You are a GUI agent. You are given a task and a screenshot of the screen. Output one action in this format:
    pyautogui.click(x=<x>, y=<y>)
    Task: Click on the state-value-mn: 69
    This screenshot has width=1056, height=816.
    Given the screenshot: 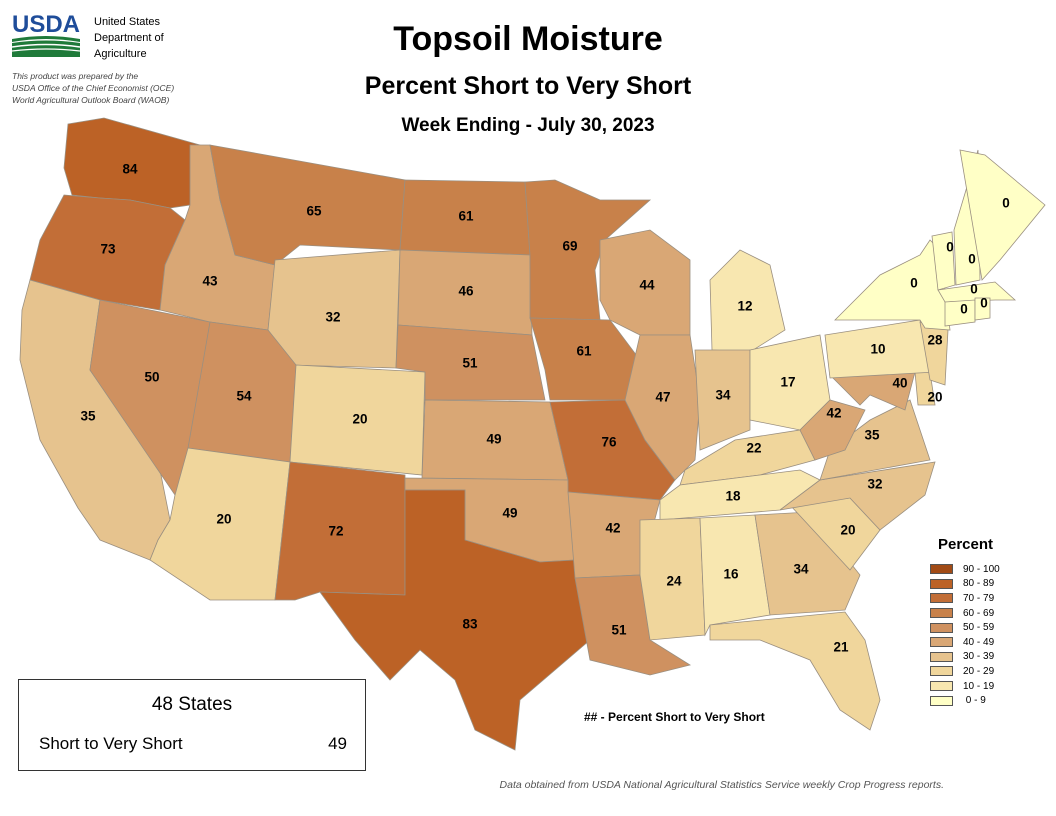 What is the action you would take?
    pyautogui.click(x=569, y=246)
    